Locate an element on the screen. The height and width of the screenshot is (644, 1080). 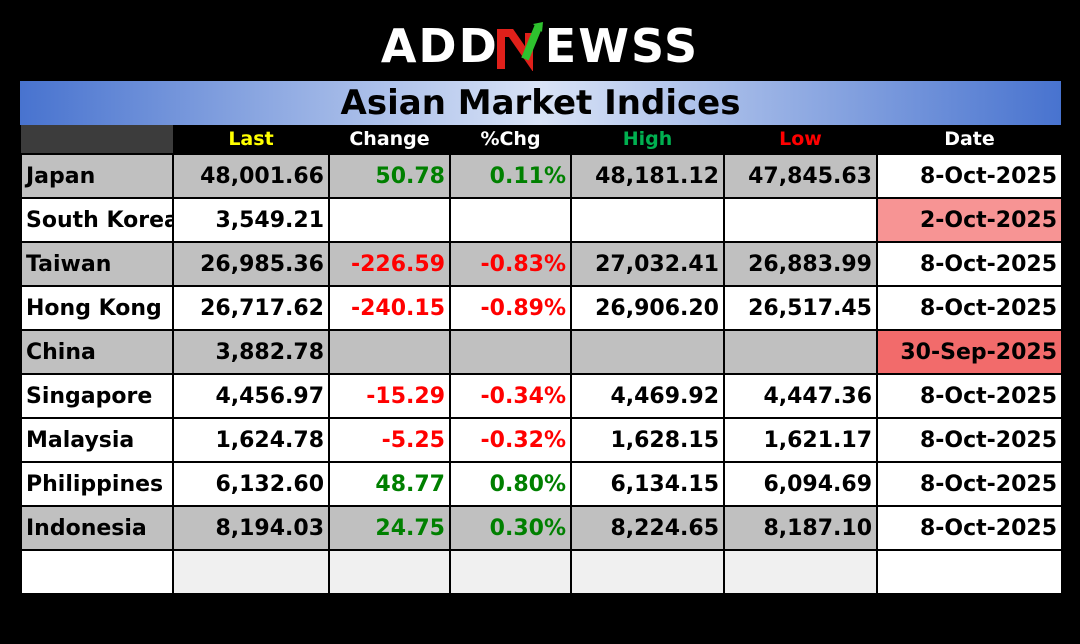
change-value: -5.25 is located at coordinates (389, 440).